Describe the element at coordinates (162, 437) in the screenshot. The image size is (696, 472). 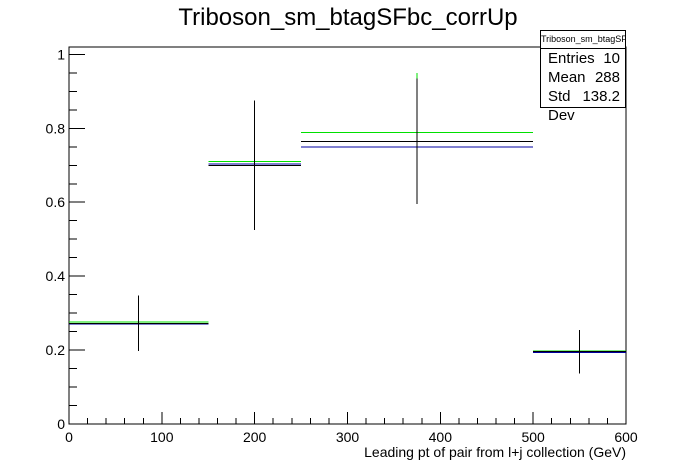
I see `x-tick-label: 100` at that location.